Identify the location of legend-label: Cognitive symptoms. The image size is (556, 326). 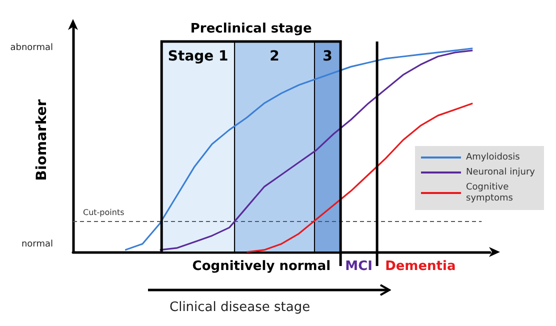
(490, 193).